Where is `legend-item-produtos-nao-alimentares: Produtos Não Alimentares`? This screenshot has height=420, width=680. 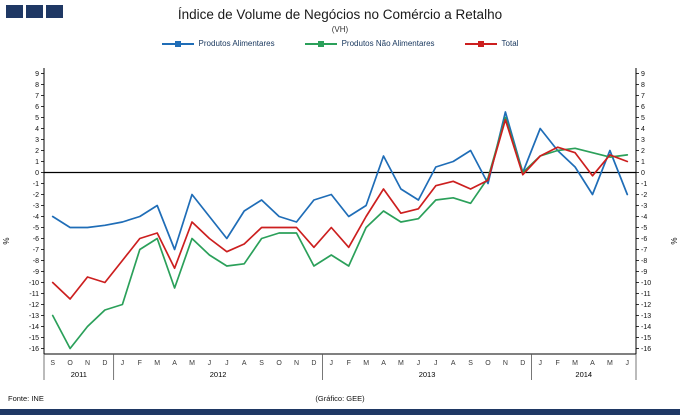 legend-item-produtos-nao-alimentares: Produtos Não Alimentares is located at coordinates (369, 43).